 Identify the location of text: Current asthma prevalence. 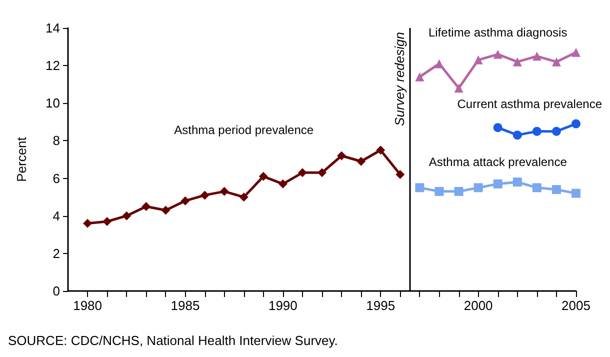
(529, 103).